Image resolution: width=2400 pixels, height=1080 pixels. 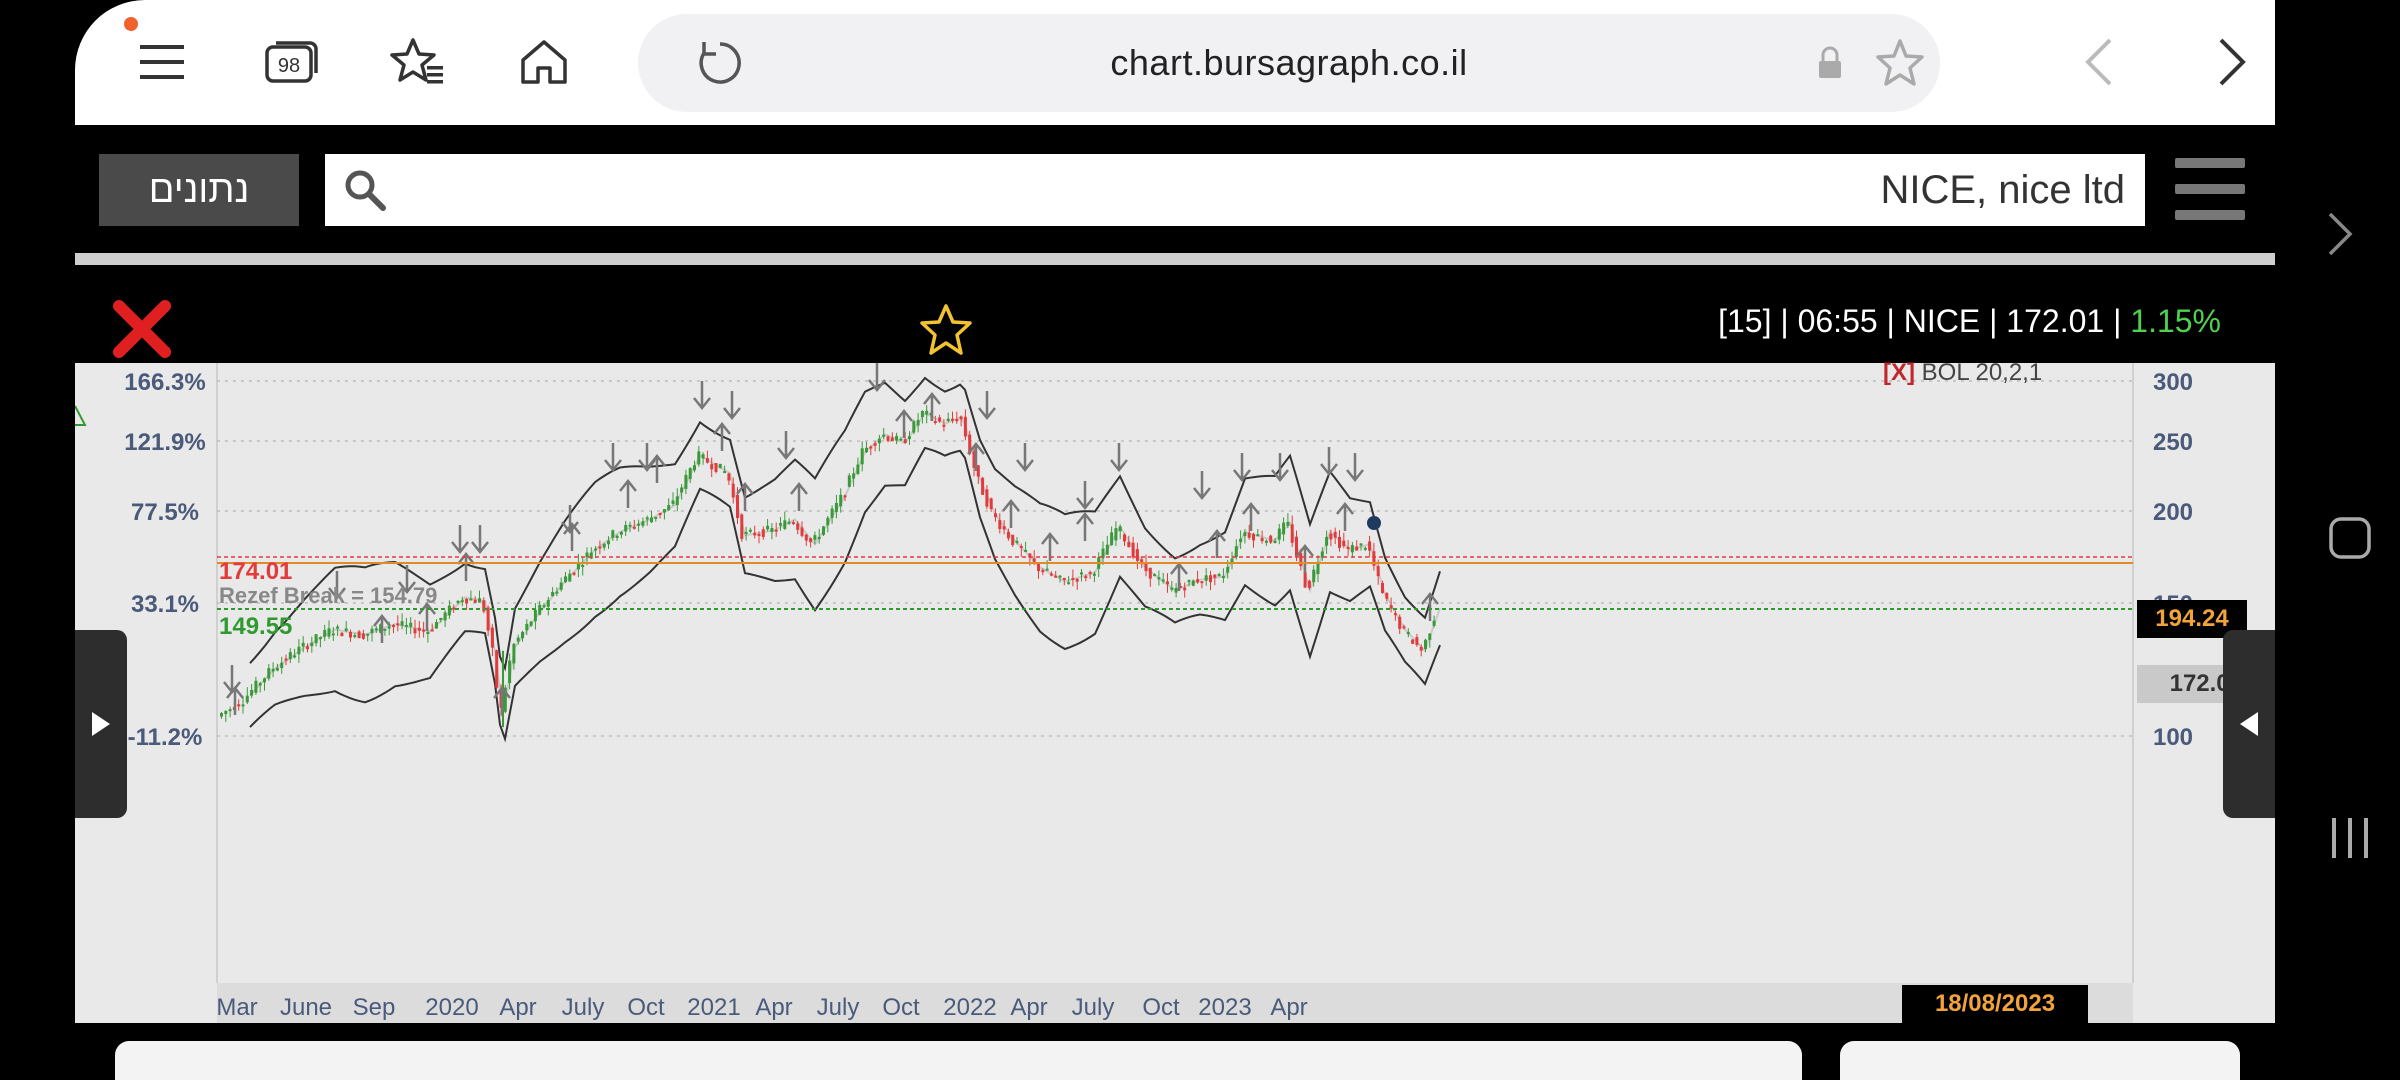 What do you see at coordinates (1830, 63) in the screenshot?
I see `lock-icon` at bounding box center [1830, 63].